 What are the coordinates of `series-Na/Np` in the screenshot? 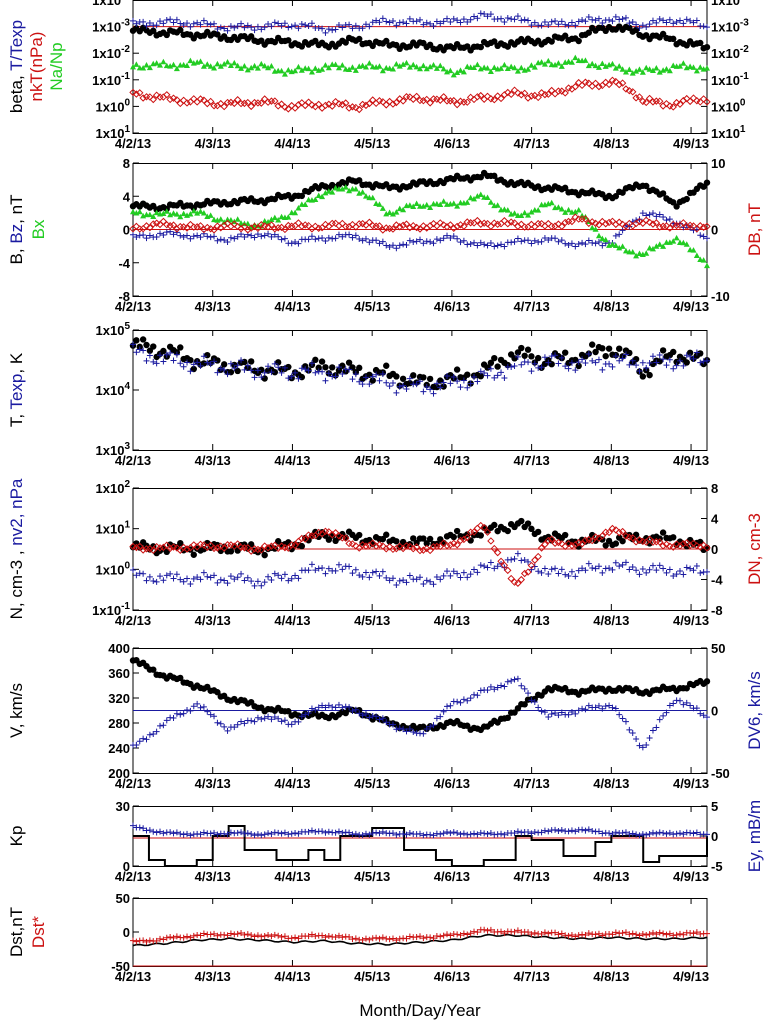 It's located at (420, 66).